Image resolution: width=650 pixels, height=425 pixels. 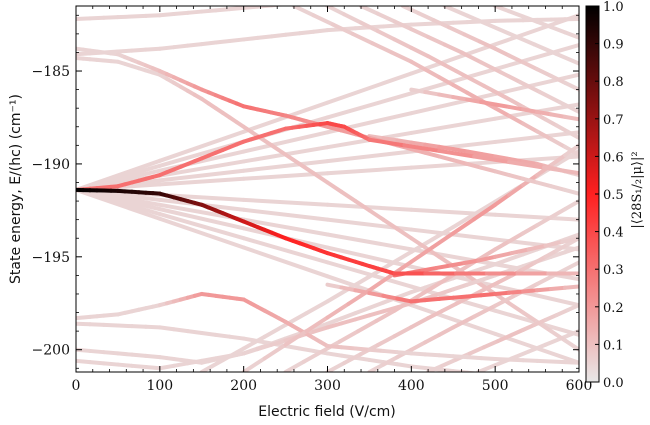 I want to click on colorbar-tick-label: 0.3, so click(x=613, y=270).